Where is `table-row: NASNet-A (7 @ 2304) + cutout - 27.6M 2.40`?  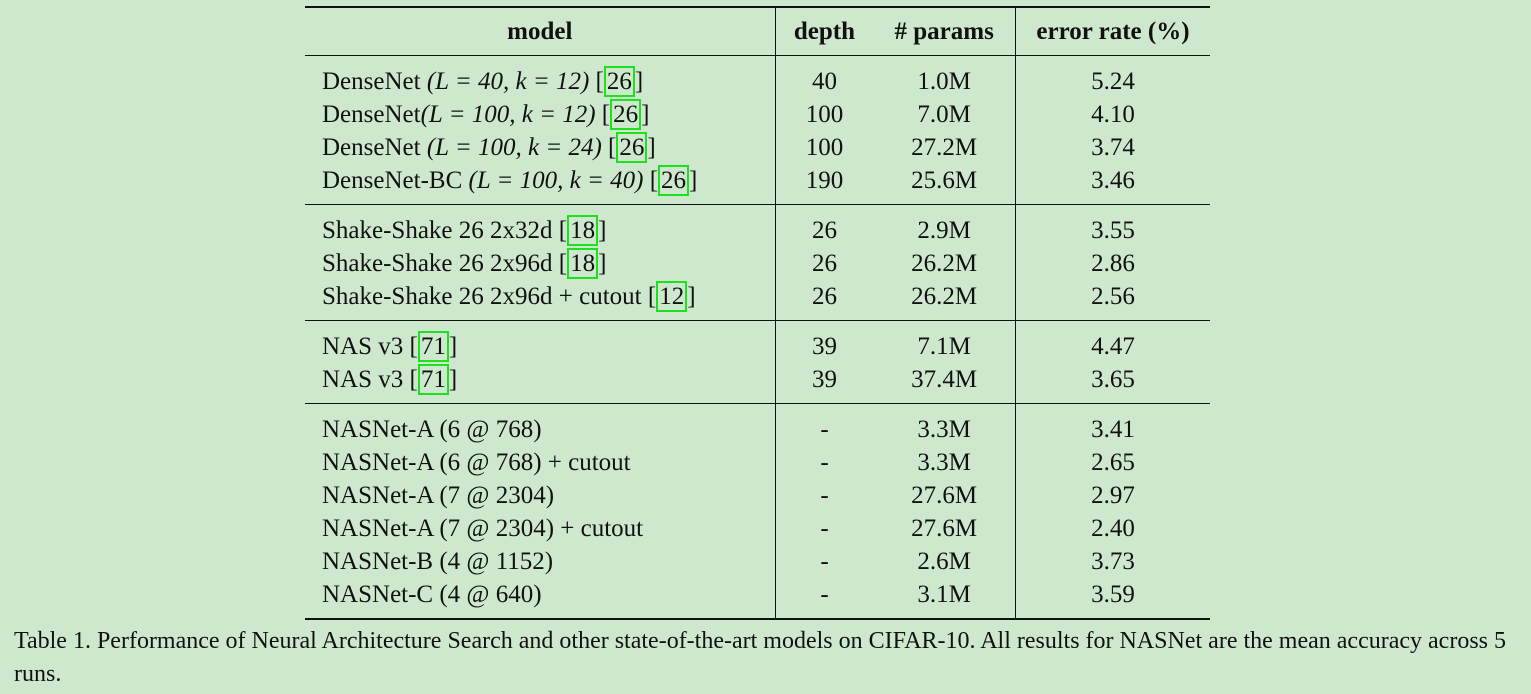
table-row: NASNet-A (7 @ 2304) + cutout - 27.6M 2.40 is located at coordinates (757, 528).